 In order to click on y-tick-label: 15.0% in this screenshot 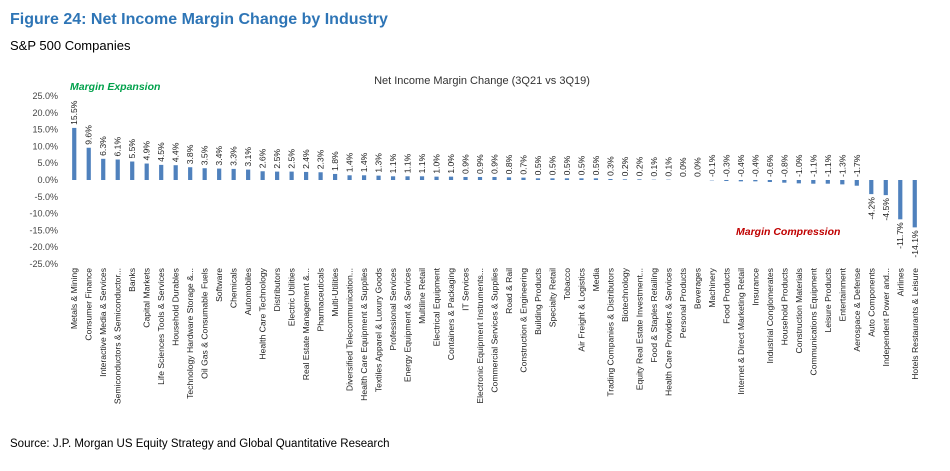, I will do `click(45, 130)`.